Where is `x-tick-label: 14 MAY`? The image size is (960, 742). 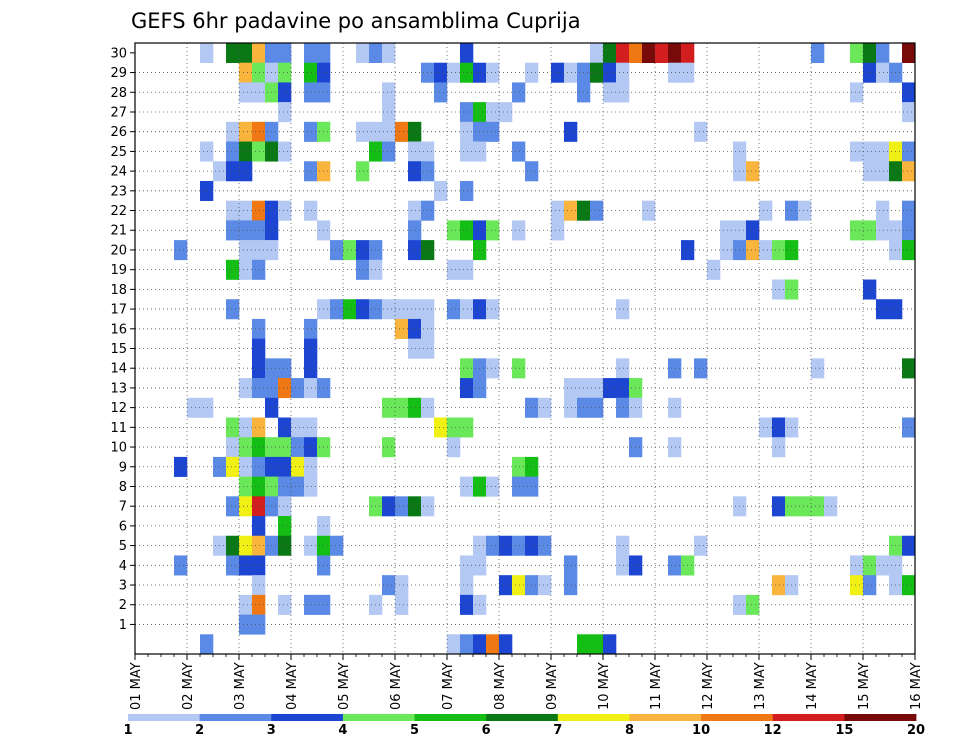 x-tick-label: 14 MAY is located at coordinates (812, 686).